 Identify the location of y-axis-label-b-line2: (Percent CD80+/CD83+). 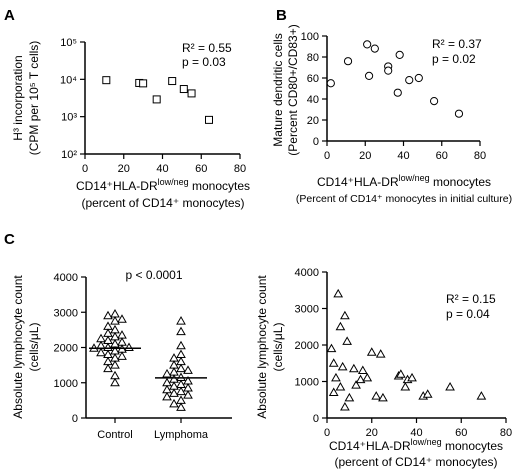
(293, 89).